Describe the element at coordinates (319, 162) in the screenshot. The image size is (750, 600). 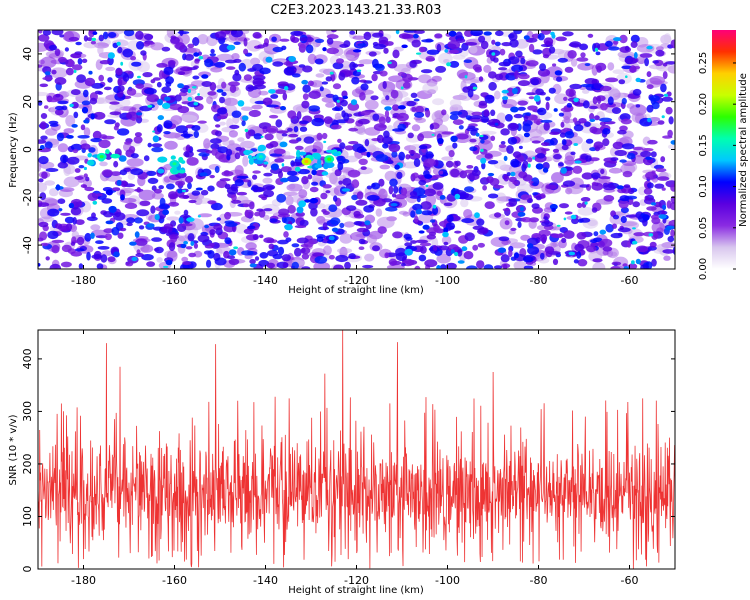
I see `heatmap-cluster-blob` at that location.